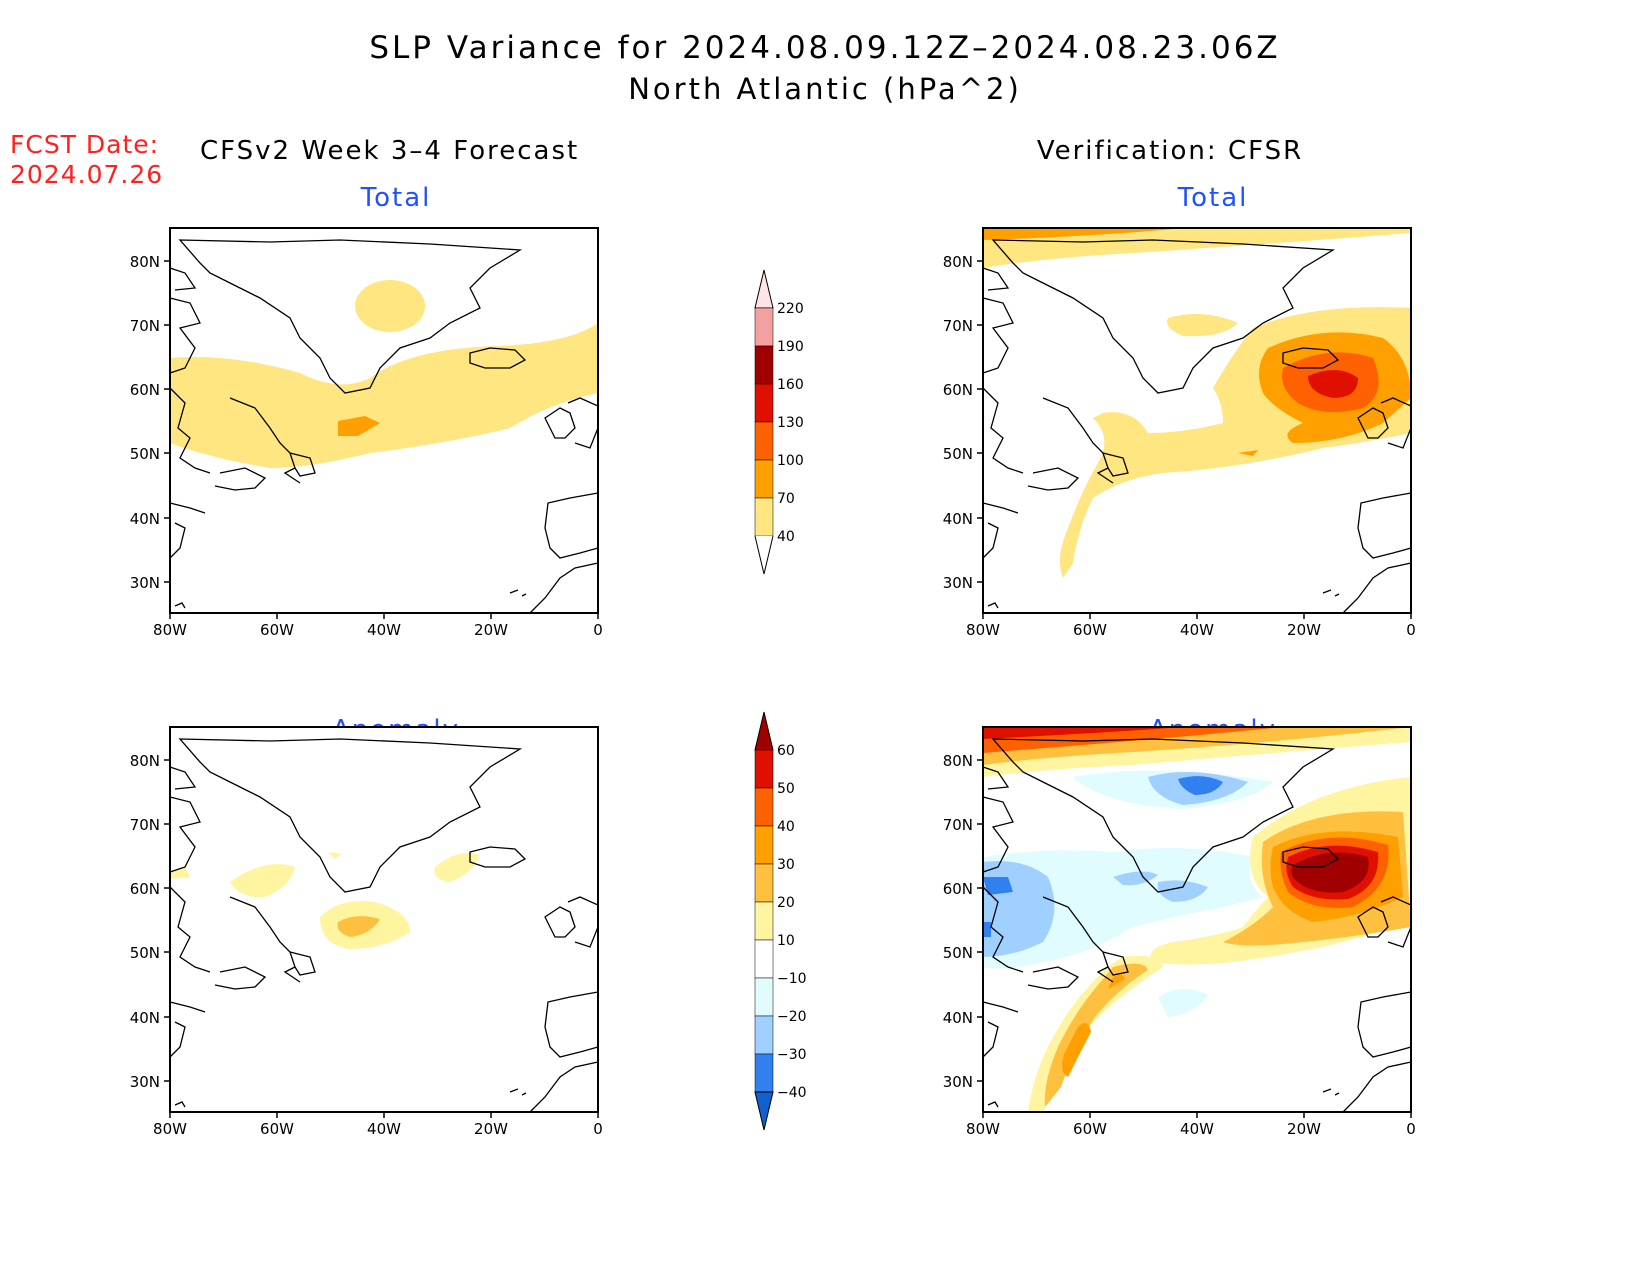  Describe the element at coordinates (1083, 234) in the screenshot. I see `shading-top-band-orange` at that location.